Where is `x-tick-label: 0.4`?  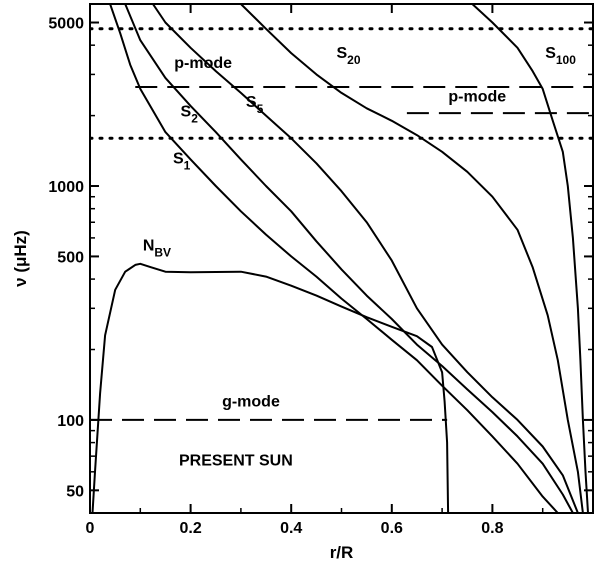 x-tick-label: 0.4 is located at coordinates (291, 528).